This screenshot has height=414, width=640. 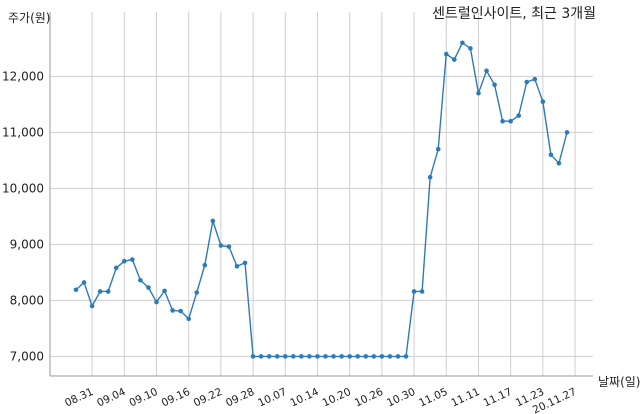 What do you see at coordinates (176, 398) in the screenshot?
I see `x-tick-label: 09.16` at bounding box center [176, 398].